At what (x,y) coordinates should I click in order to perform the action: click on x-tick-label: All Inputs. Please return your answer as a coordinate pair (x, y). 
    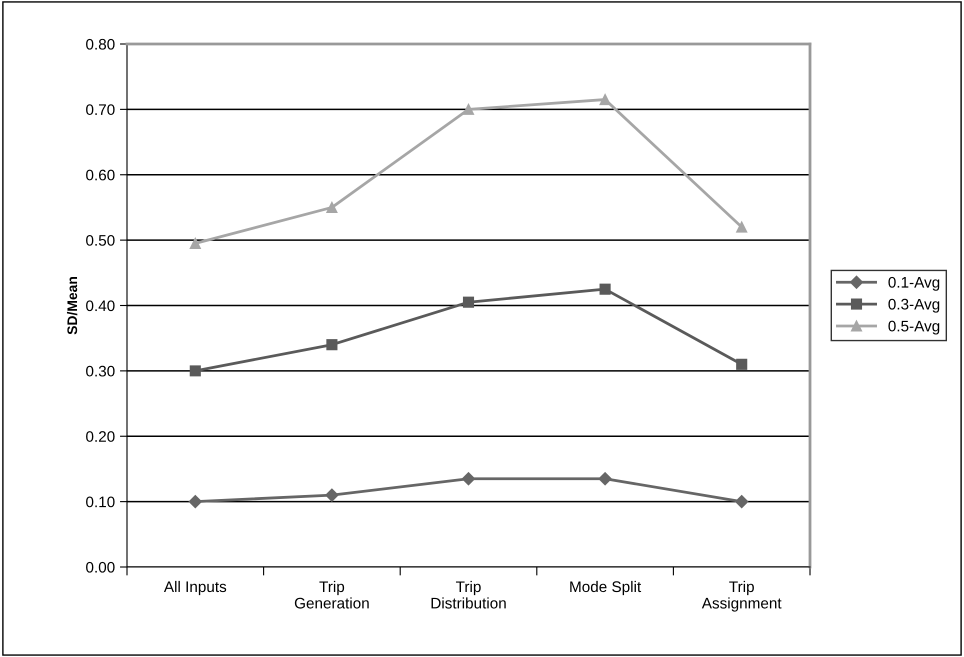
    Looking at the image, I should click on (195, 588).